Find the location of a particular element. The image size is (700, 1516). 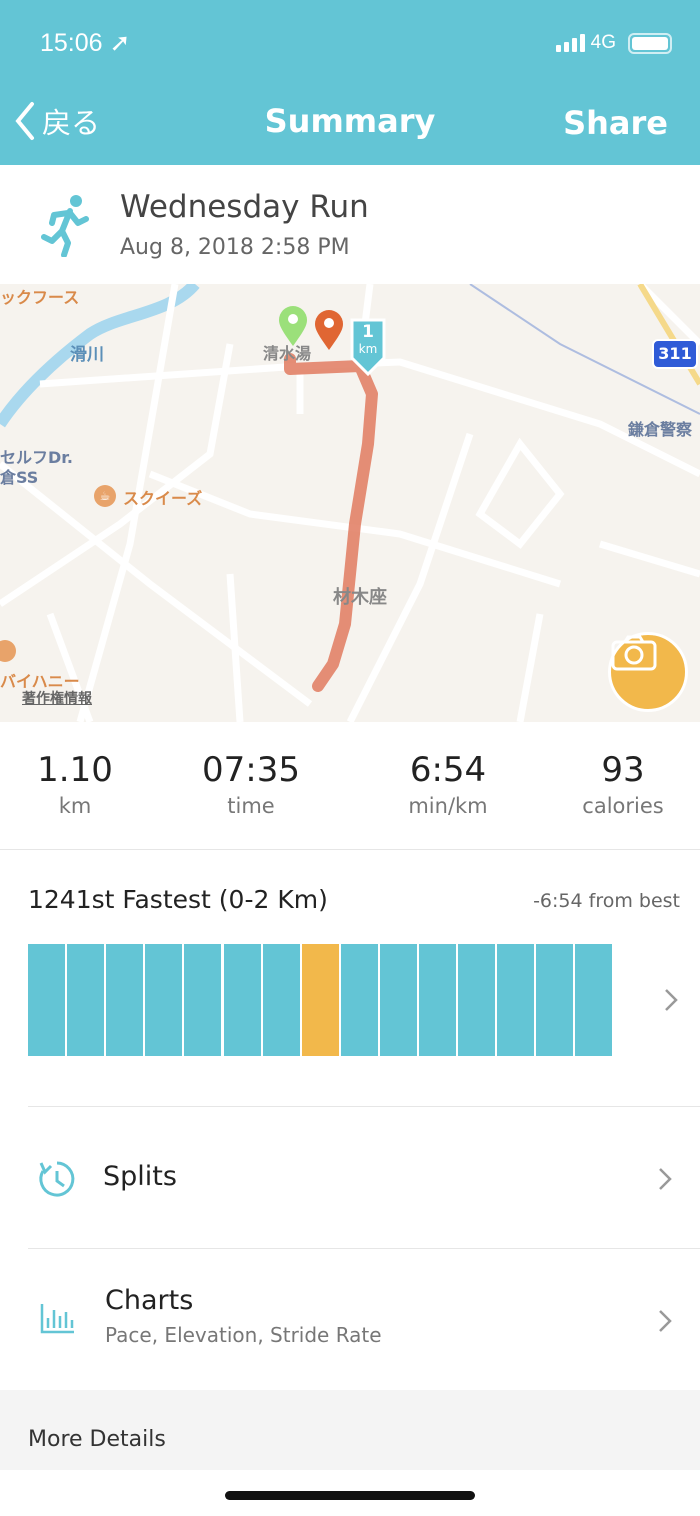

chevron-left-icon is located at coordinates (24, 121).